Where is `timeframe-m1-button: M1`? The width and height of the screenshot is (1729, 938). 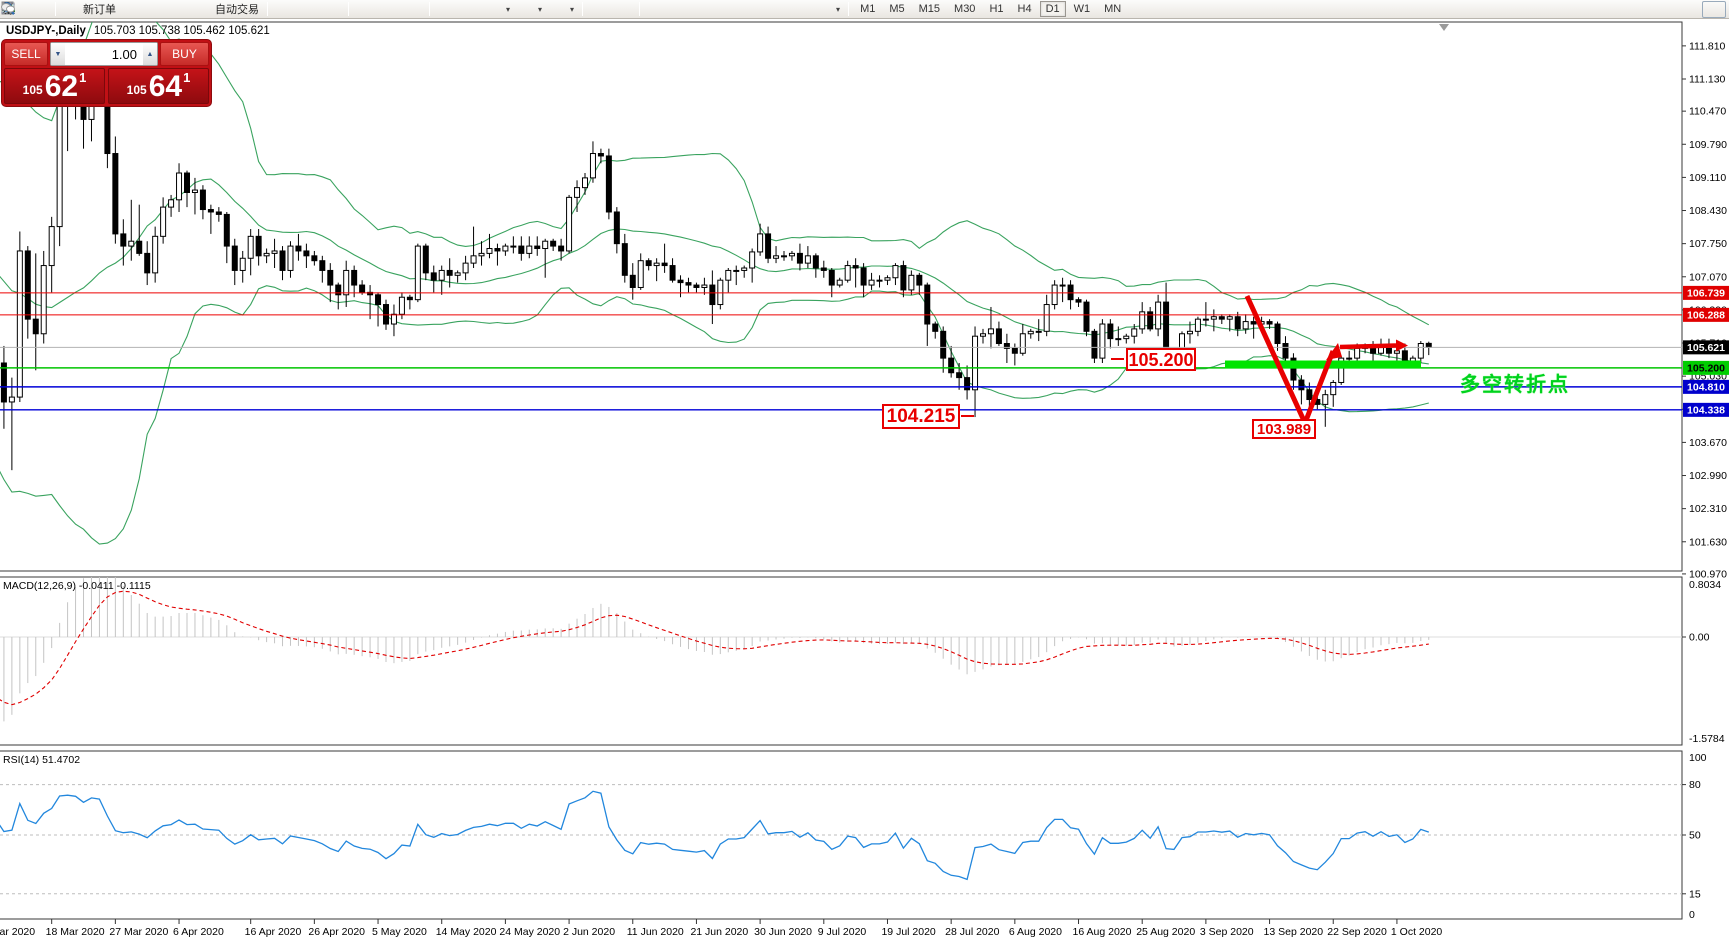 timeframe-m1-button: M1 is located at coordinates (868, 9).